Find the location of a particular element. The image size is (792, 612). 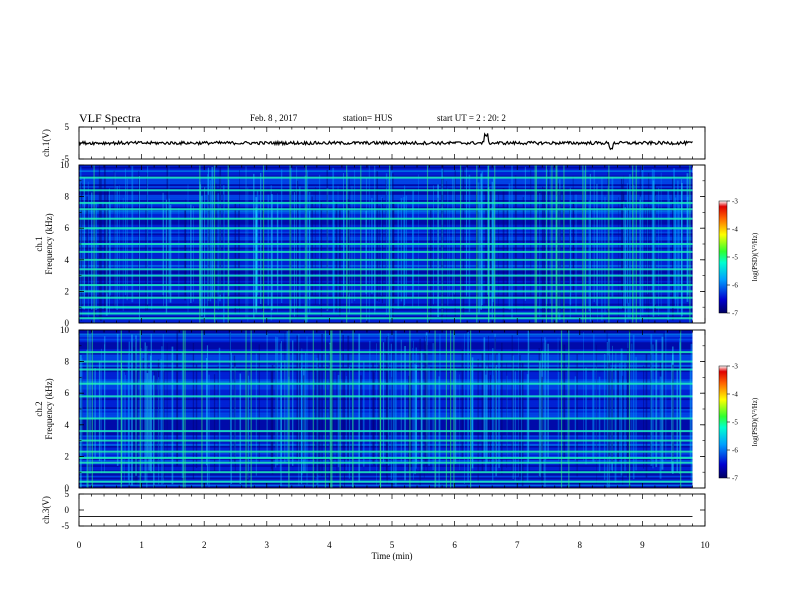

y-tick-label: -5 is located at coordinates (66, 159).